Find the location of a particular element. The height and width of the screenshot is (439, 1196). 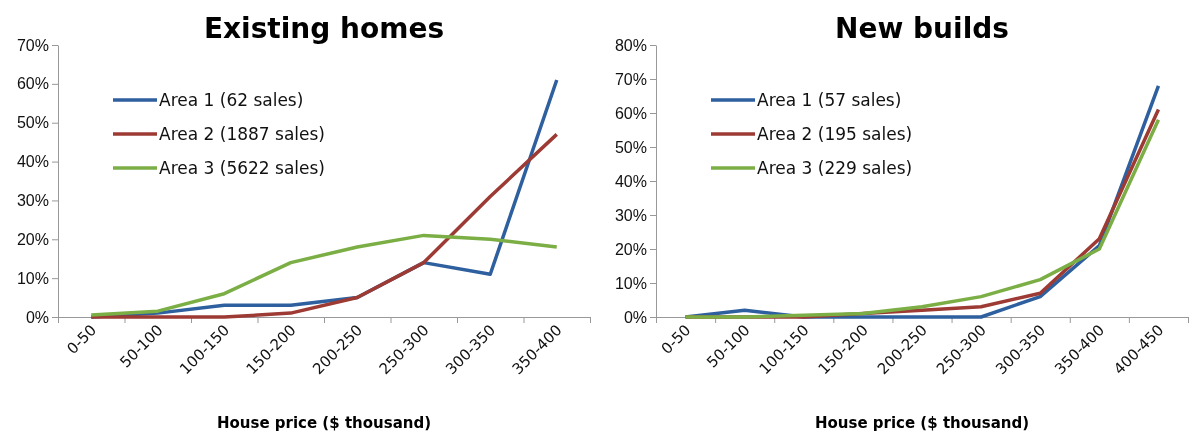

y-tick-label: 80% is located at coordinates (630, 45).